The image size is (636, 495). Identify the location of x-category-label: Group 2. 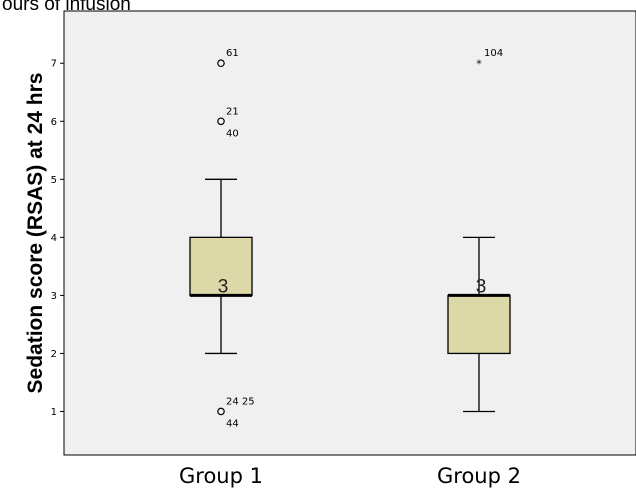
(479, 476).